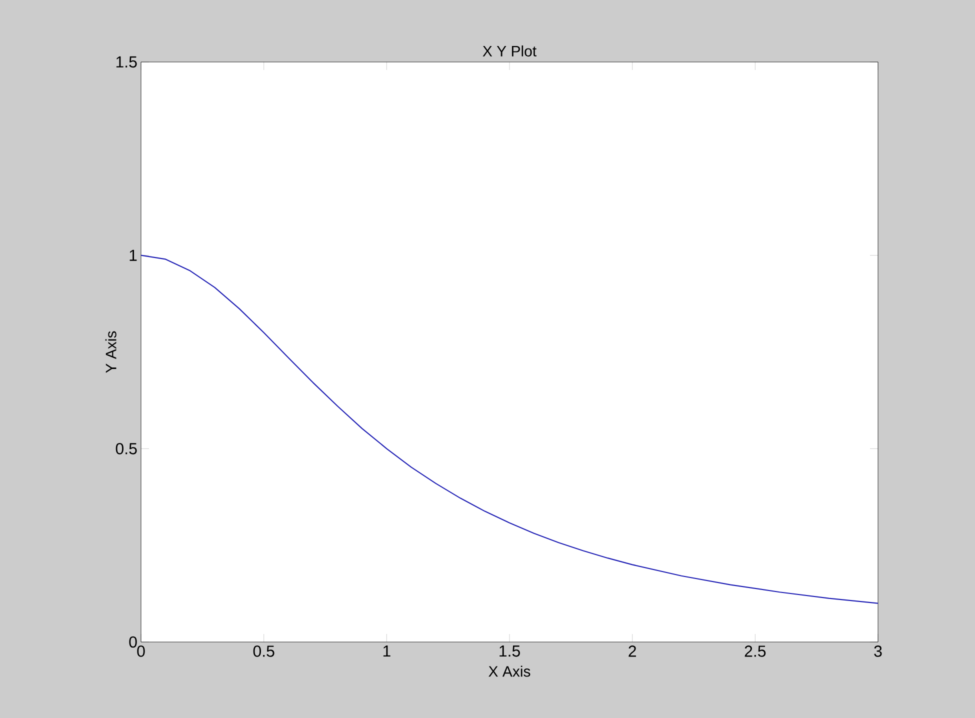 This screenshot has width=975, height=718. Describe the element at coordinates (878, 651) in the screenshot. I see `x-tick-label: 3` at that location.